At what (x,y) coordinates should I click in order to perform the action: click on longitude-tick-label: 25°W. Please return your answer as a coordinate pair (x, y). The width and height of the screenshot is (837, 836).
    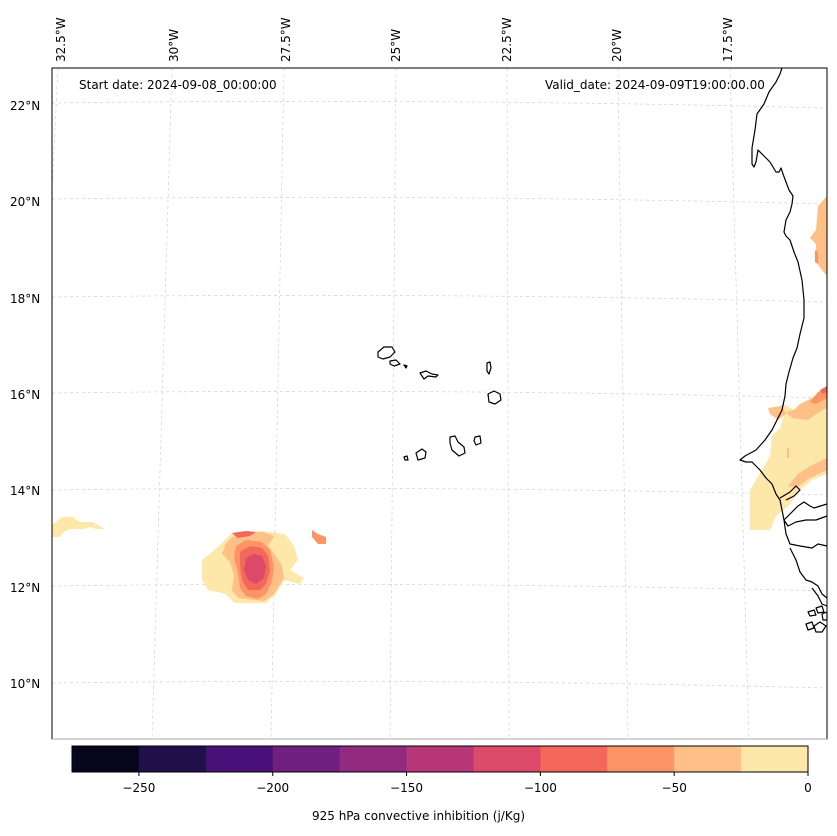
    Looking at the image, I should click on (396, 45).